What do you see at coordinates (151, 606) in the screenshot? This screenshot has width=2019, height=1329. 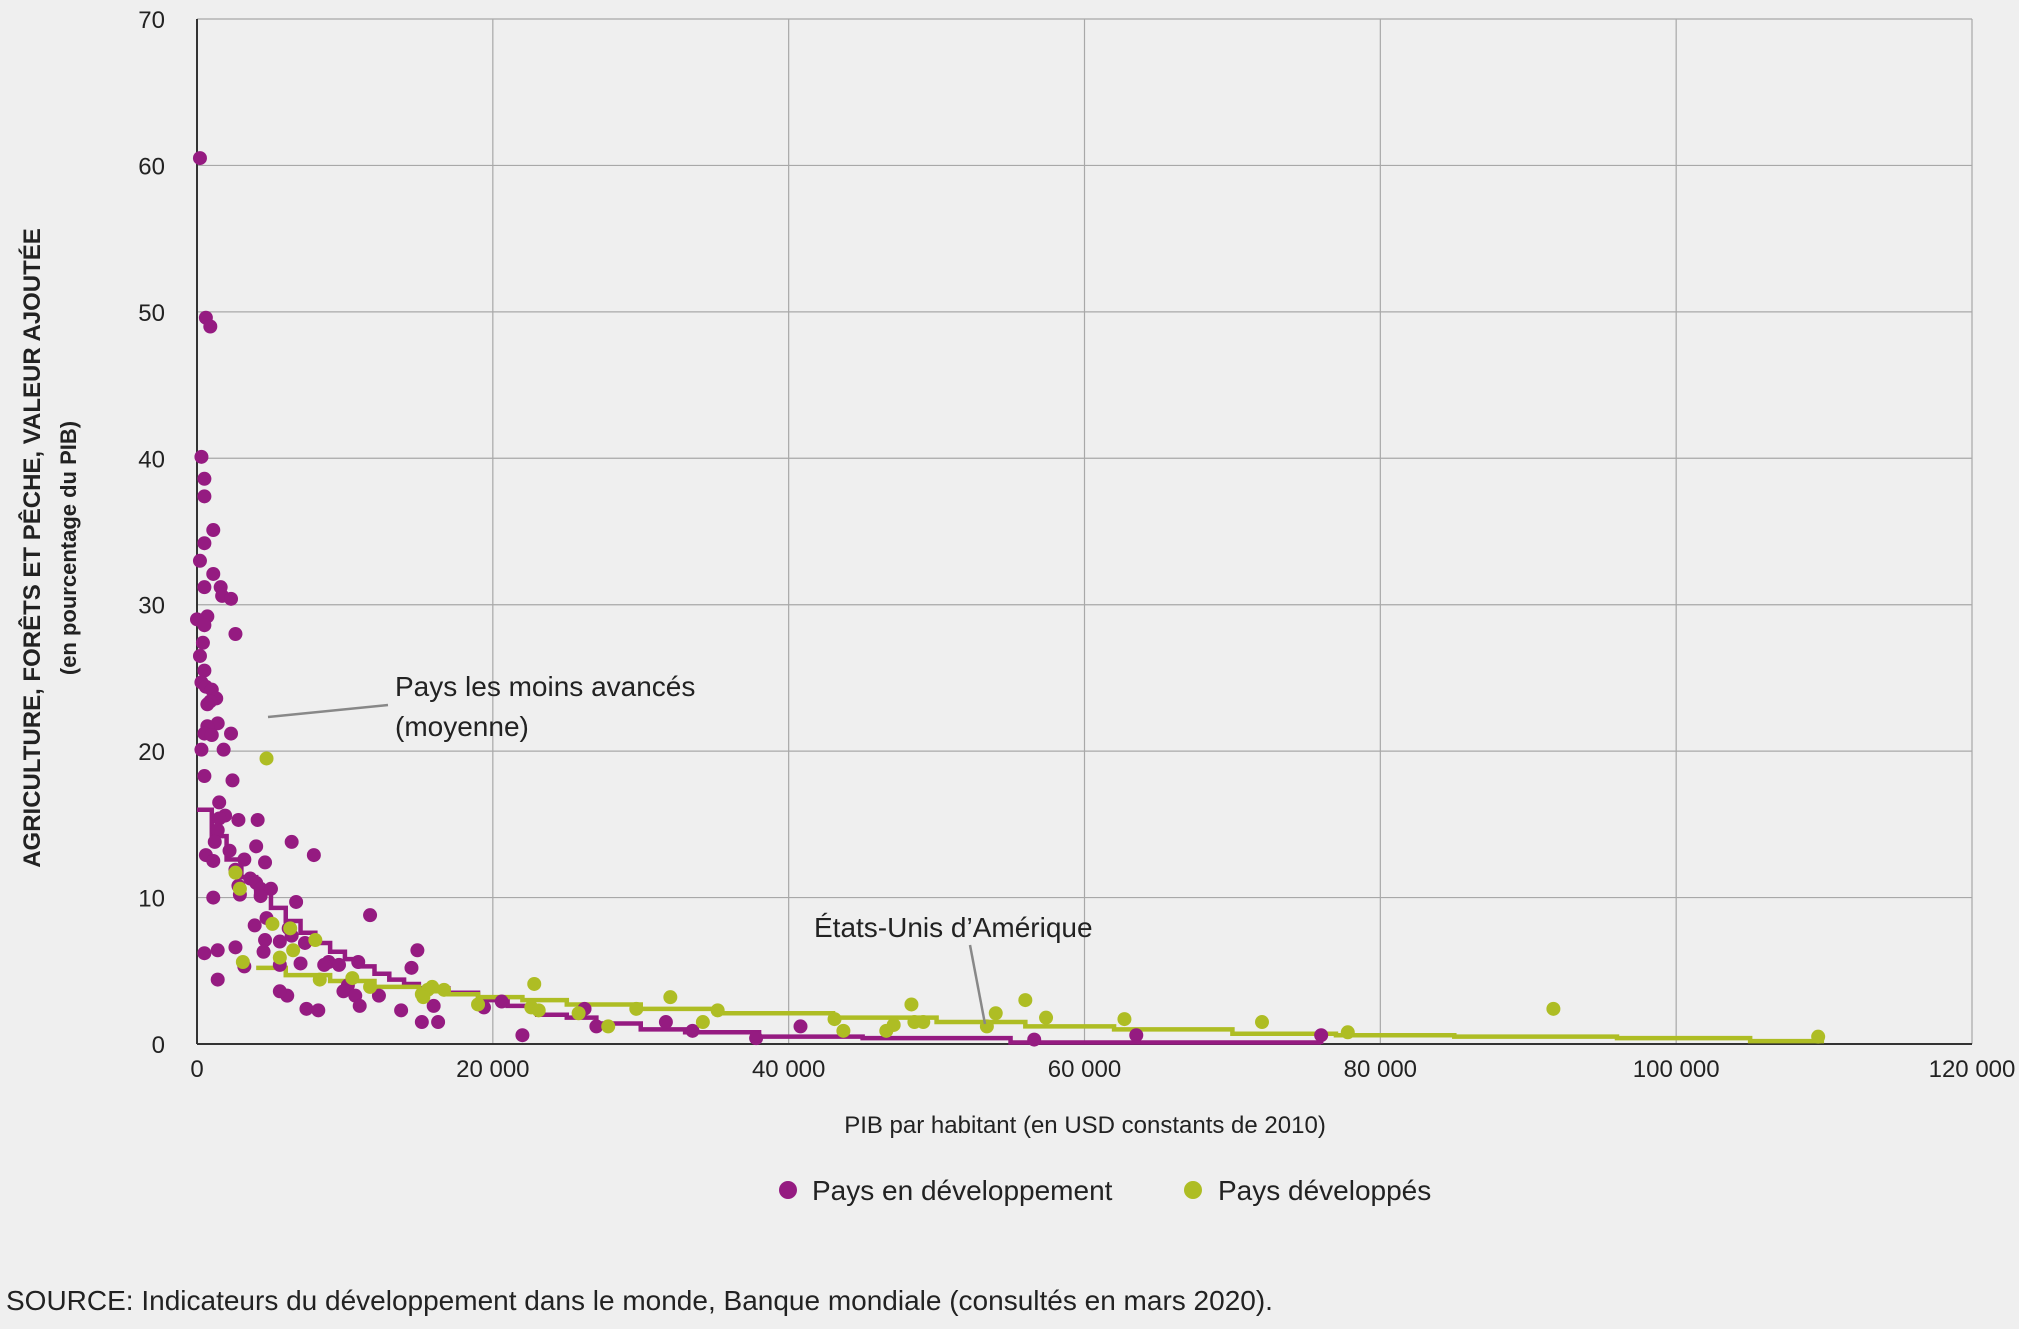 I see `y-tick-label: 30` at bounding box center [151, 606].